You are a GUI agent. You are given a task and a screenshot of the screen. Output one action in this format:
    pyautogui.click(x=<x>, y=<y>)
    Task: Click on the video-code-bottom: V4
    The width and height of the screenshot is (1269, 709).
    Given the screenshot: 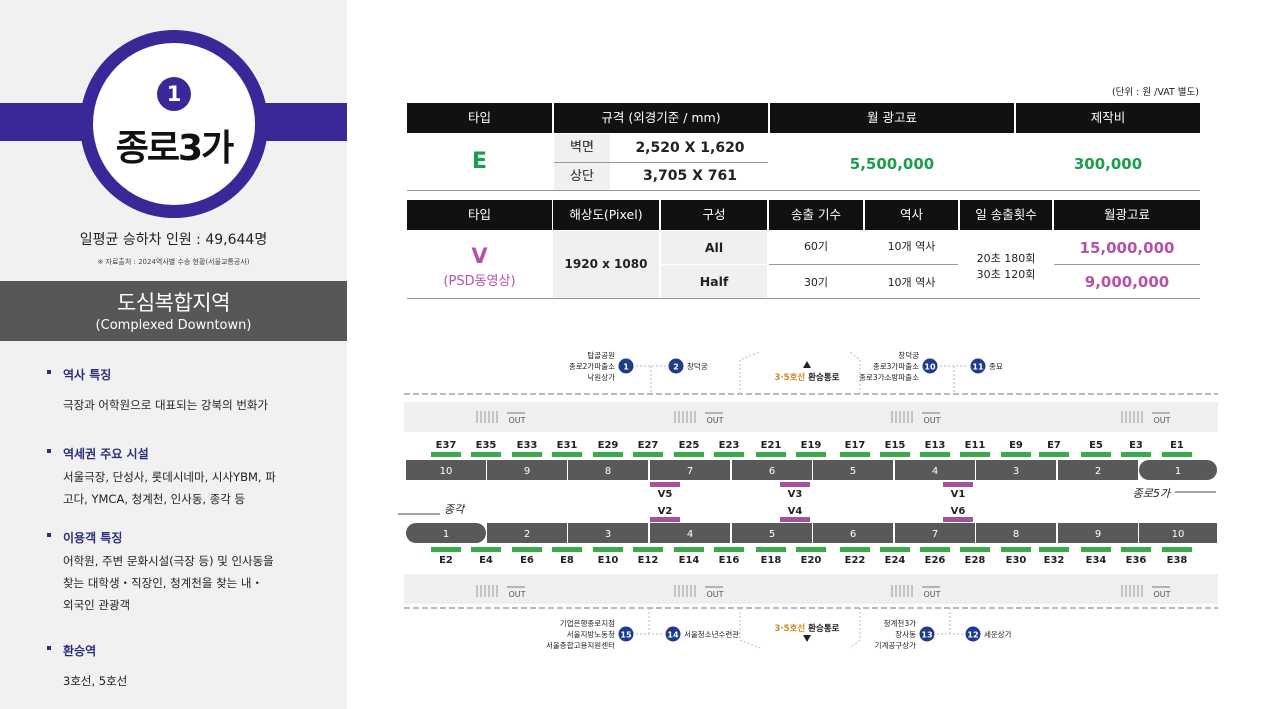 What is the action you would take?
    pyautogui.click(x=795, y=511)
    